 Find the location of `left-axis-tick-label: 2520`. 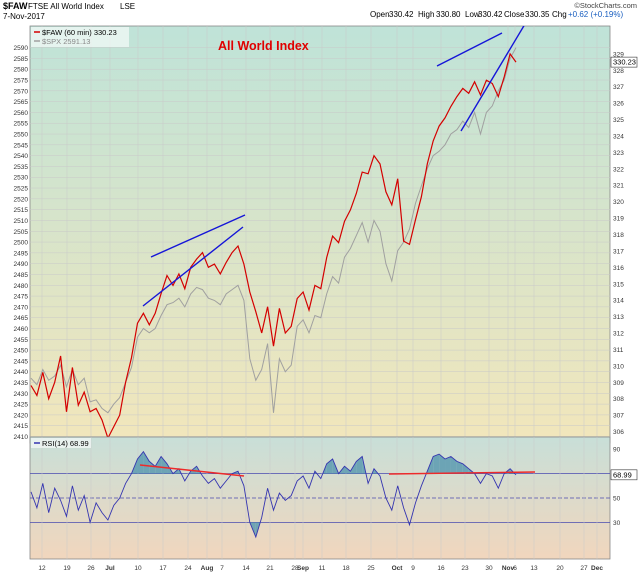

left-axis-tick-label: 2520 is located at coordinates (21, 199).